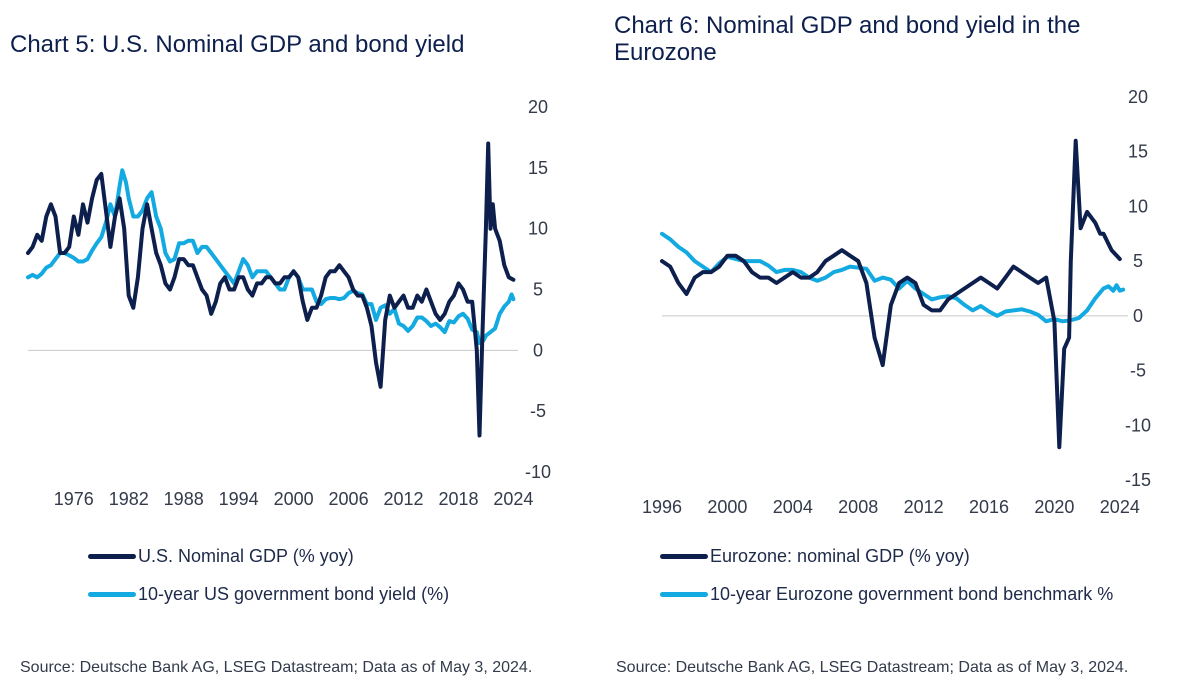 This screenshot has height=700, width=1198. I want to click on x-tick-label: 2008, so click(858, 507).